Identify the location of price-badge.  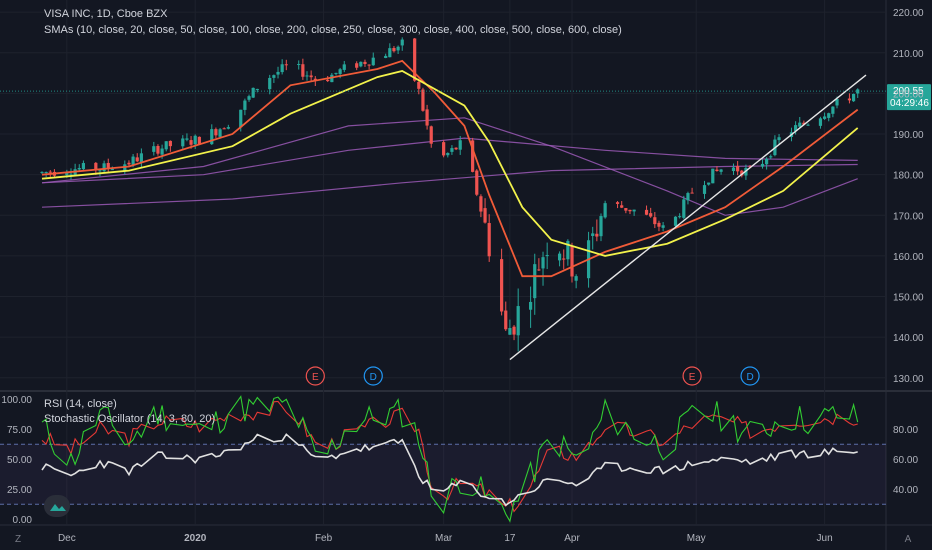
(909, 97).